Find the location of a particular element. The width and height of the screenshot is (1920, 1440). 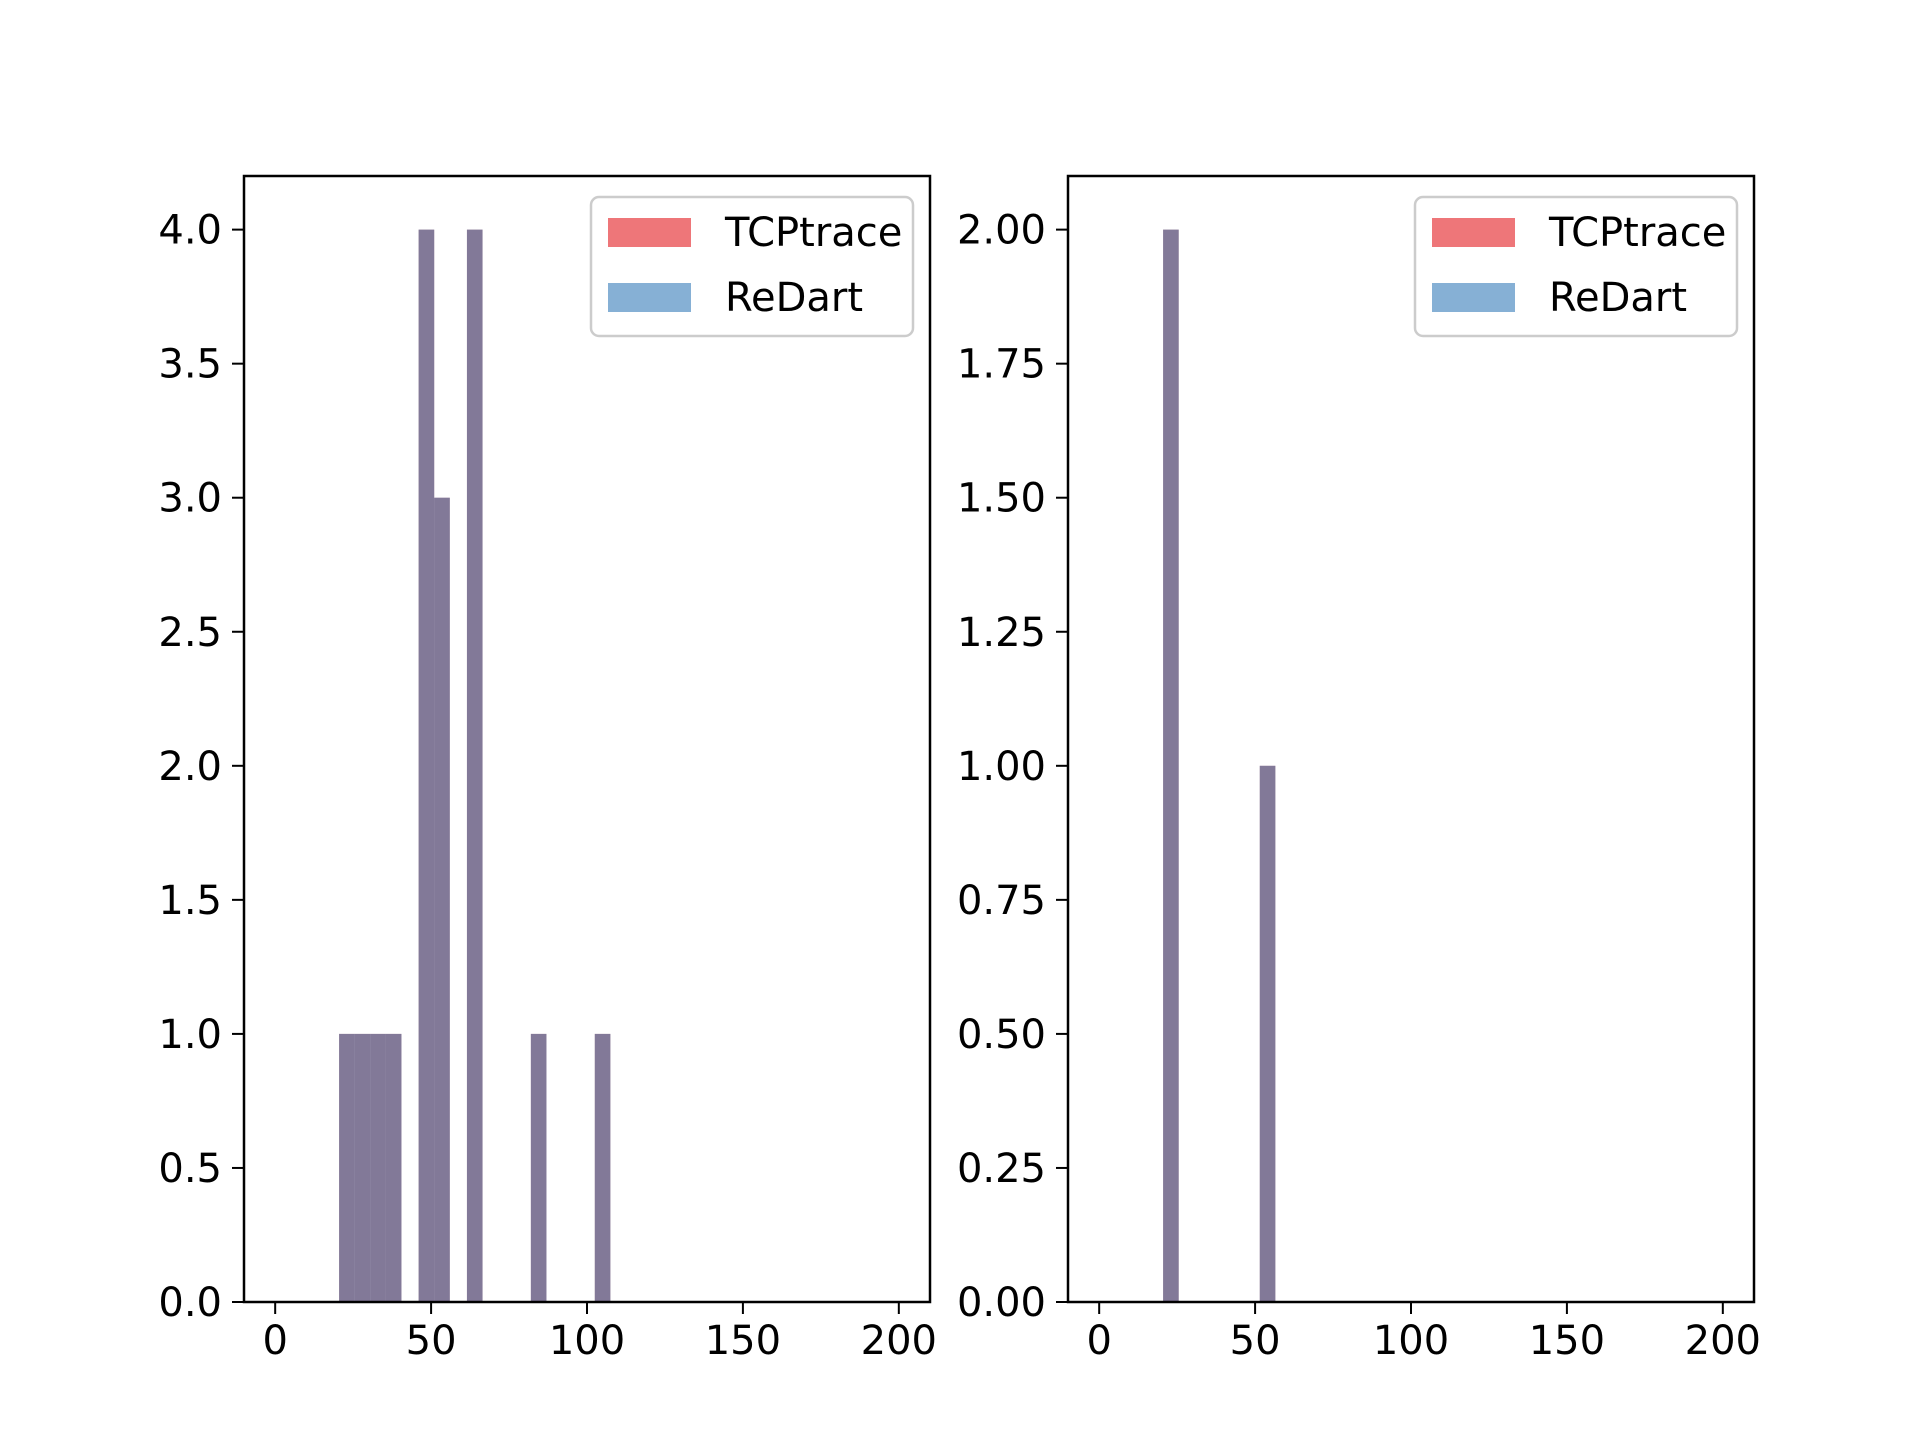

y-tick-label: 3.0 is located at coordinates (190, 499).